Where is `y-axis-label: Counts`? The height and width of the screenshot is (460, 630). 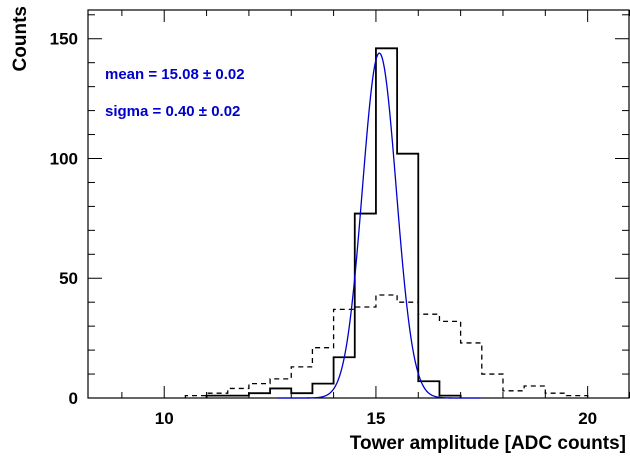 y-axis-label: Counts is located at coordinates (20, 38).